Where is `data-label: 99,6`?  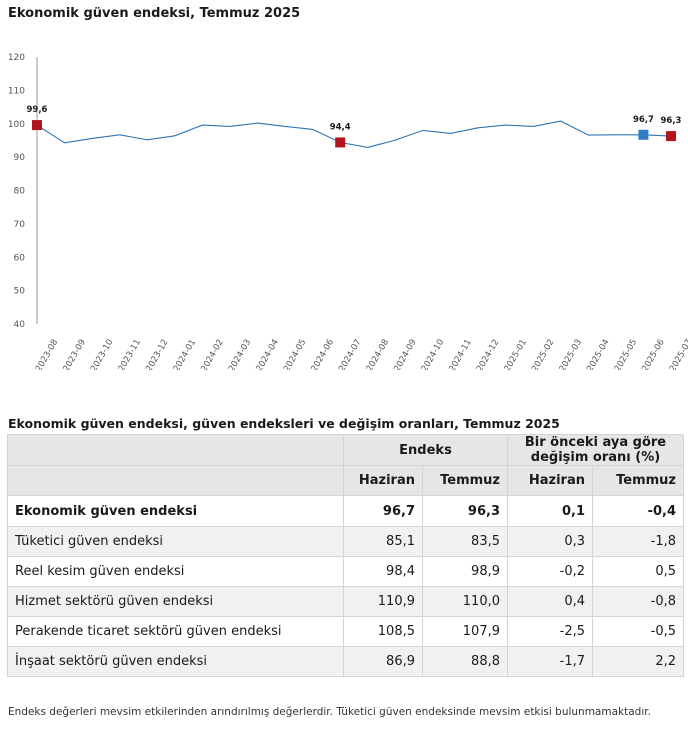 data-label: 99,6 is located at coordinates (37, 110).